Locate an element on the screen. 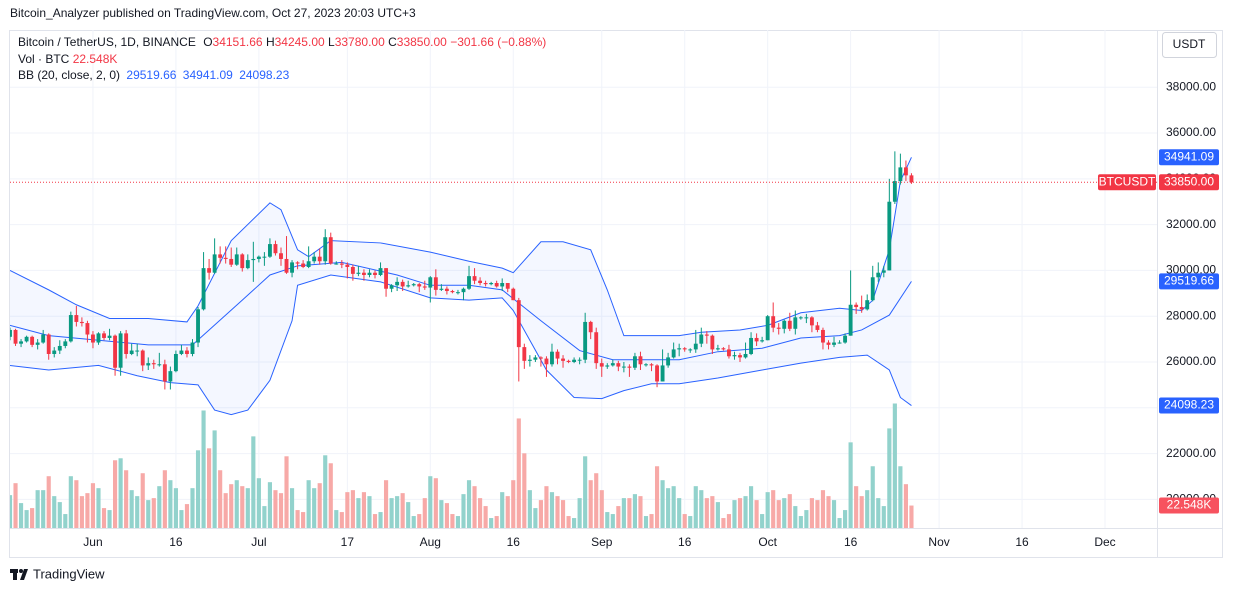  currency-label: USDT is located at coordinates (1189, 44).